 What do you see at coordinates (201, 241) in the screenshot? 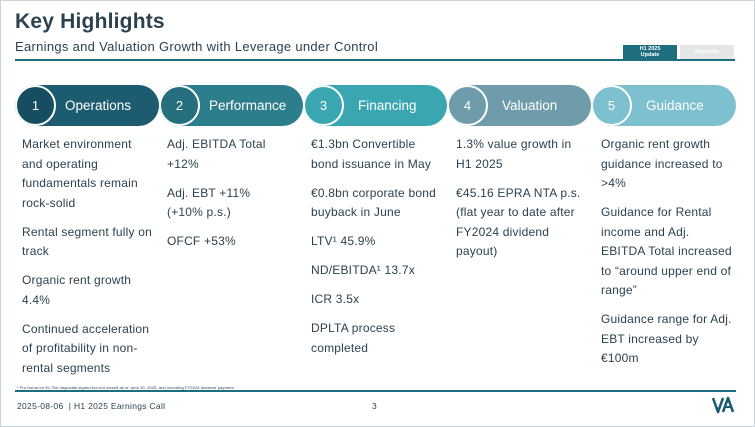
I see `highlight-text: OFCF +53%` at bounding box center [201, 241].